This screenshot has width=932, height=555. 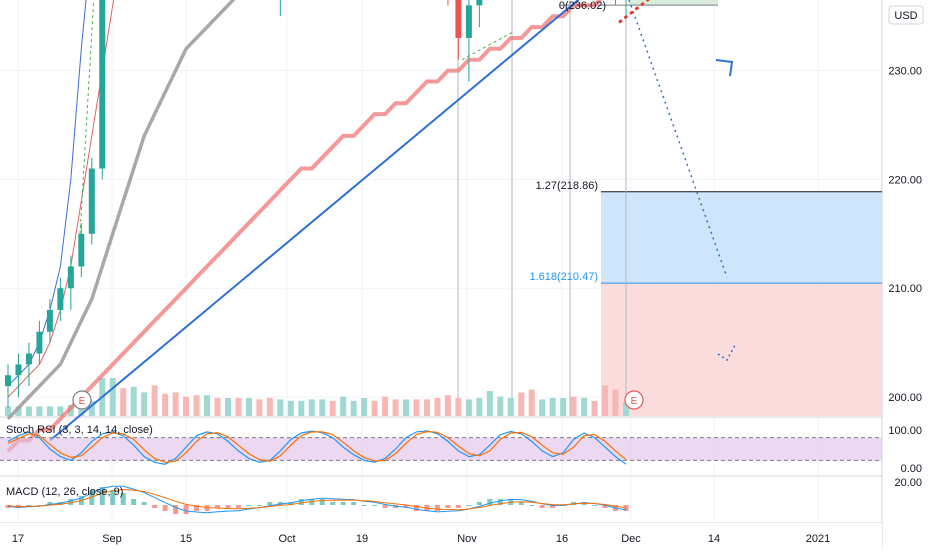 What do you see at coordinates (18, 539) in the screenshot?
I see `time-tick-label: 17` at bounding box center [18, 539].